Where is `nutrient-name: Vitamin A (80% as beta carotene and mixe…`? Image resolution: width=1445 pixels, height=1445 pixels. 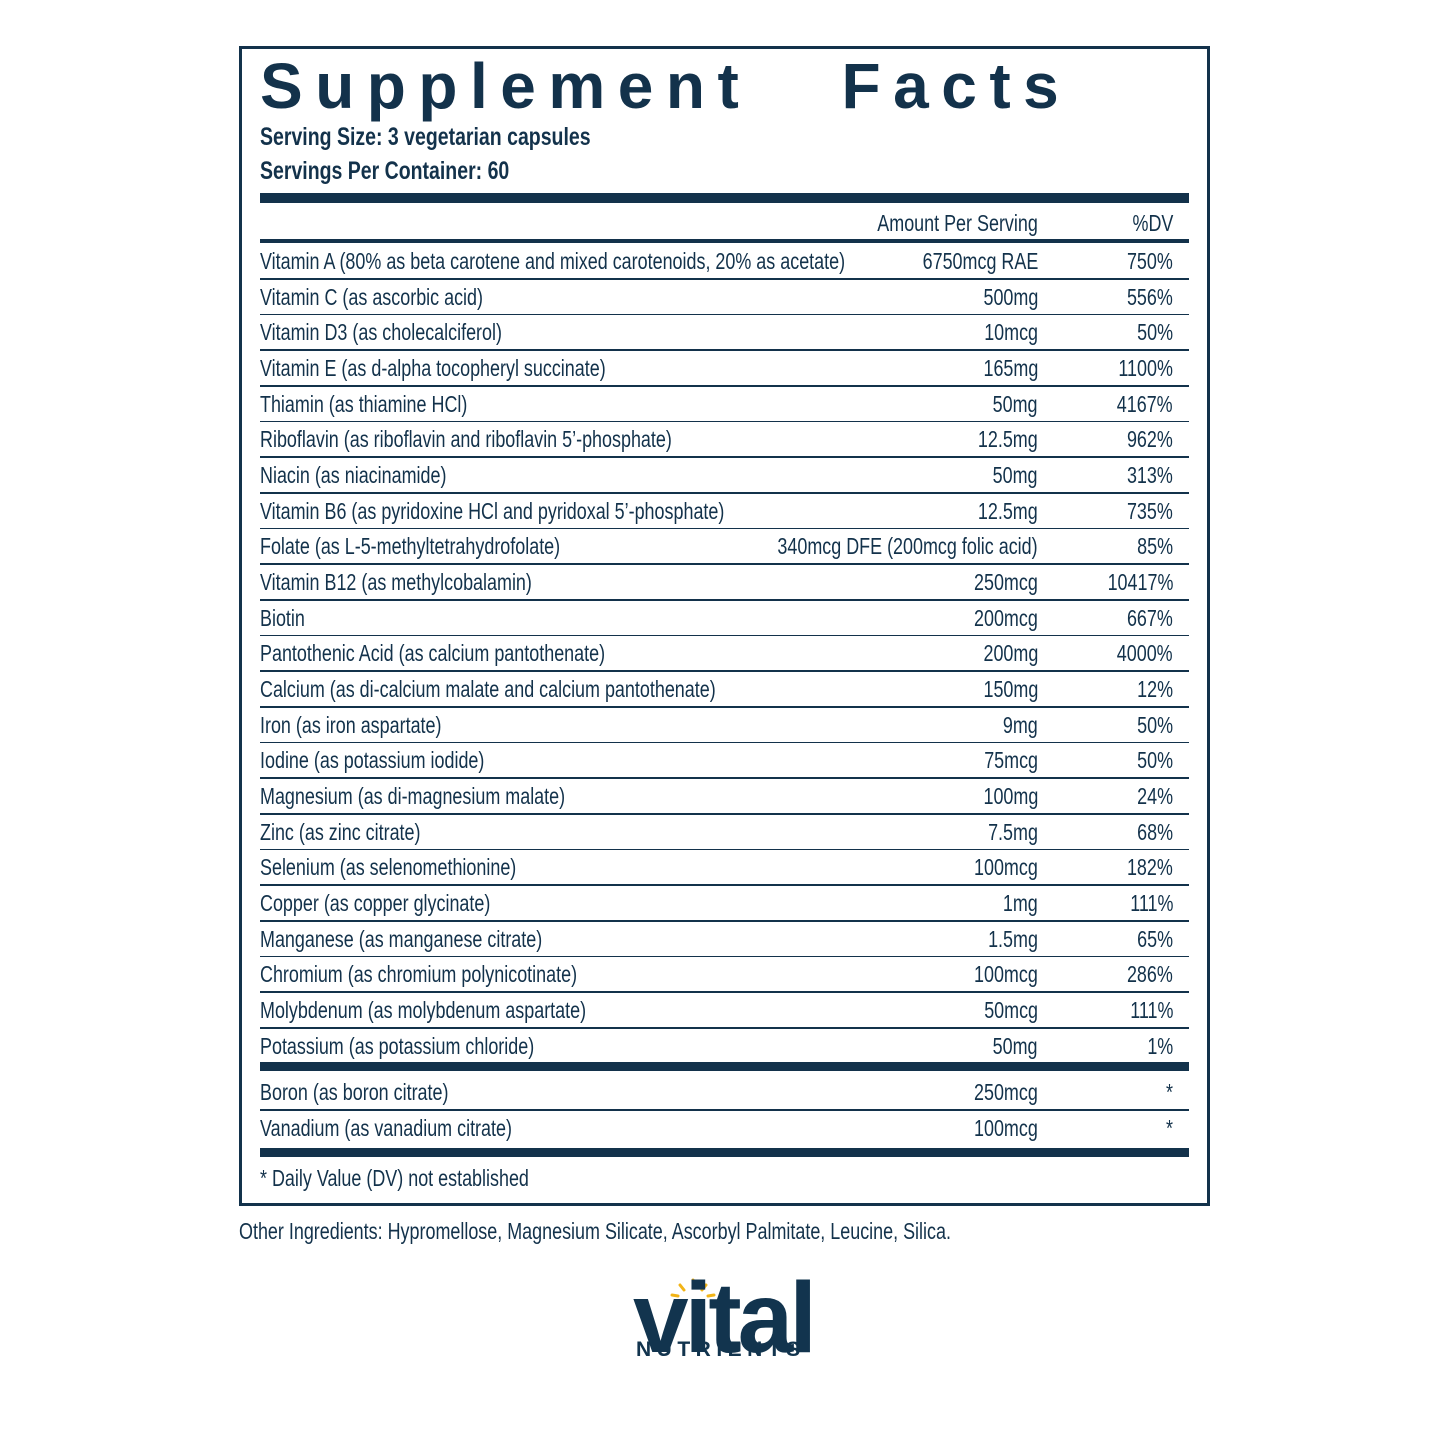 nutrient-name: Vitamin A (80% as beta carotene and mixe… is located at coordinates (553, 261).